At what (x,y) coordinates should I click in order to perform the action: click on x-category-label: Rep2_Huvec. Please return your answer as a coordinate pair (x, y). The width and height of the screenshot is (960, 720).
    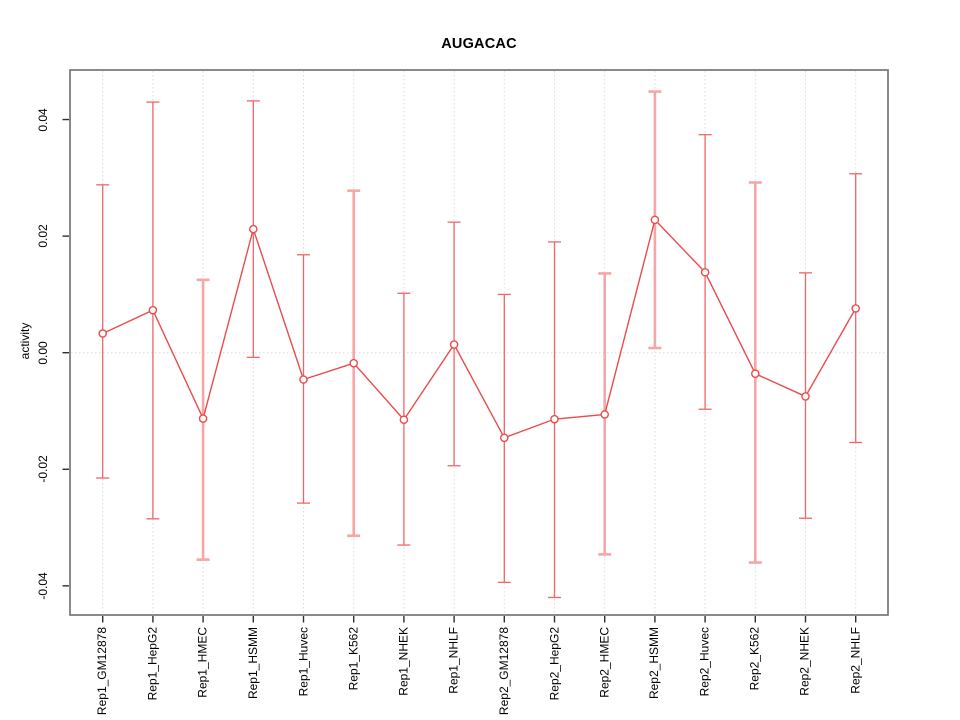
    Looking at the image, I should click on (704, 662).